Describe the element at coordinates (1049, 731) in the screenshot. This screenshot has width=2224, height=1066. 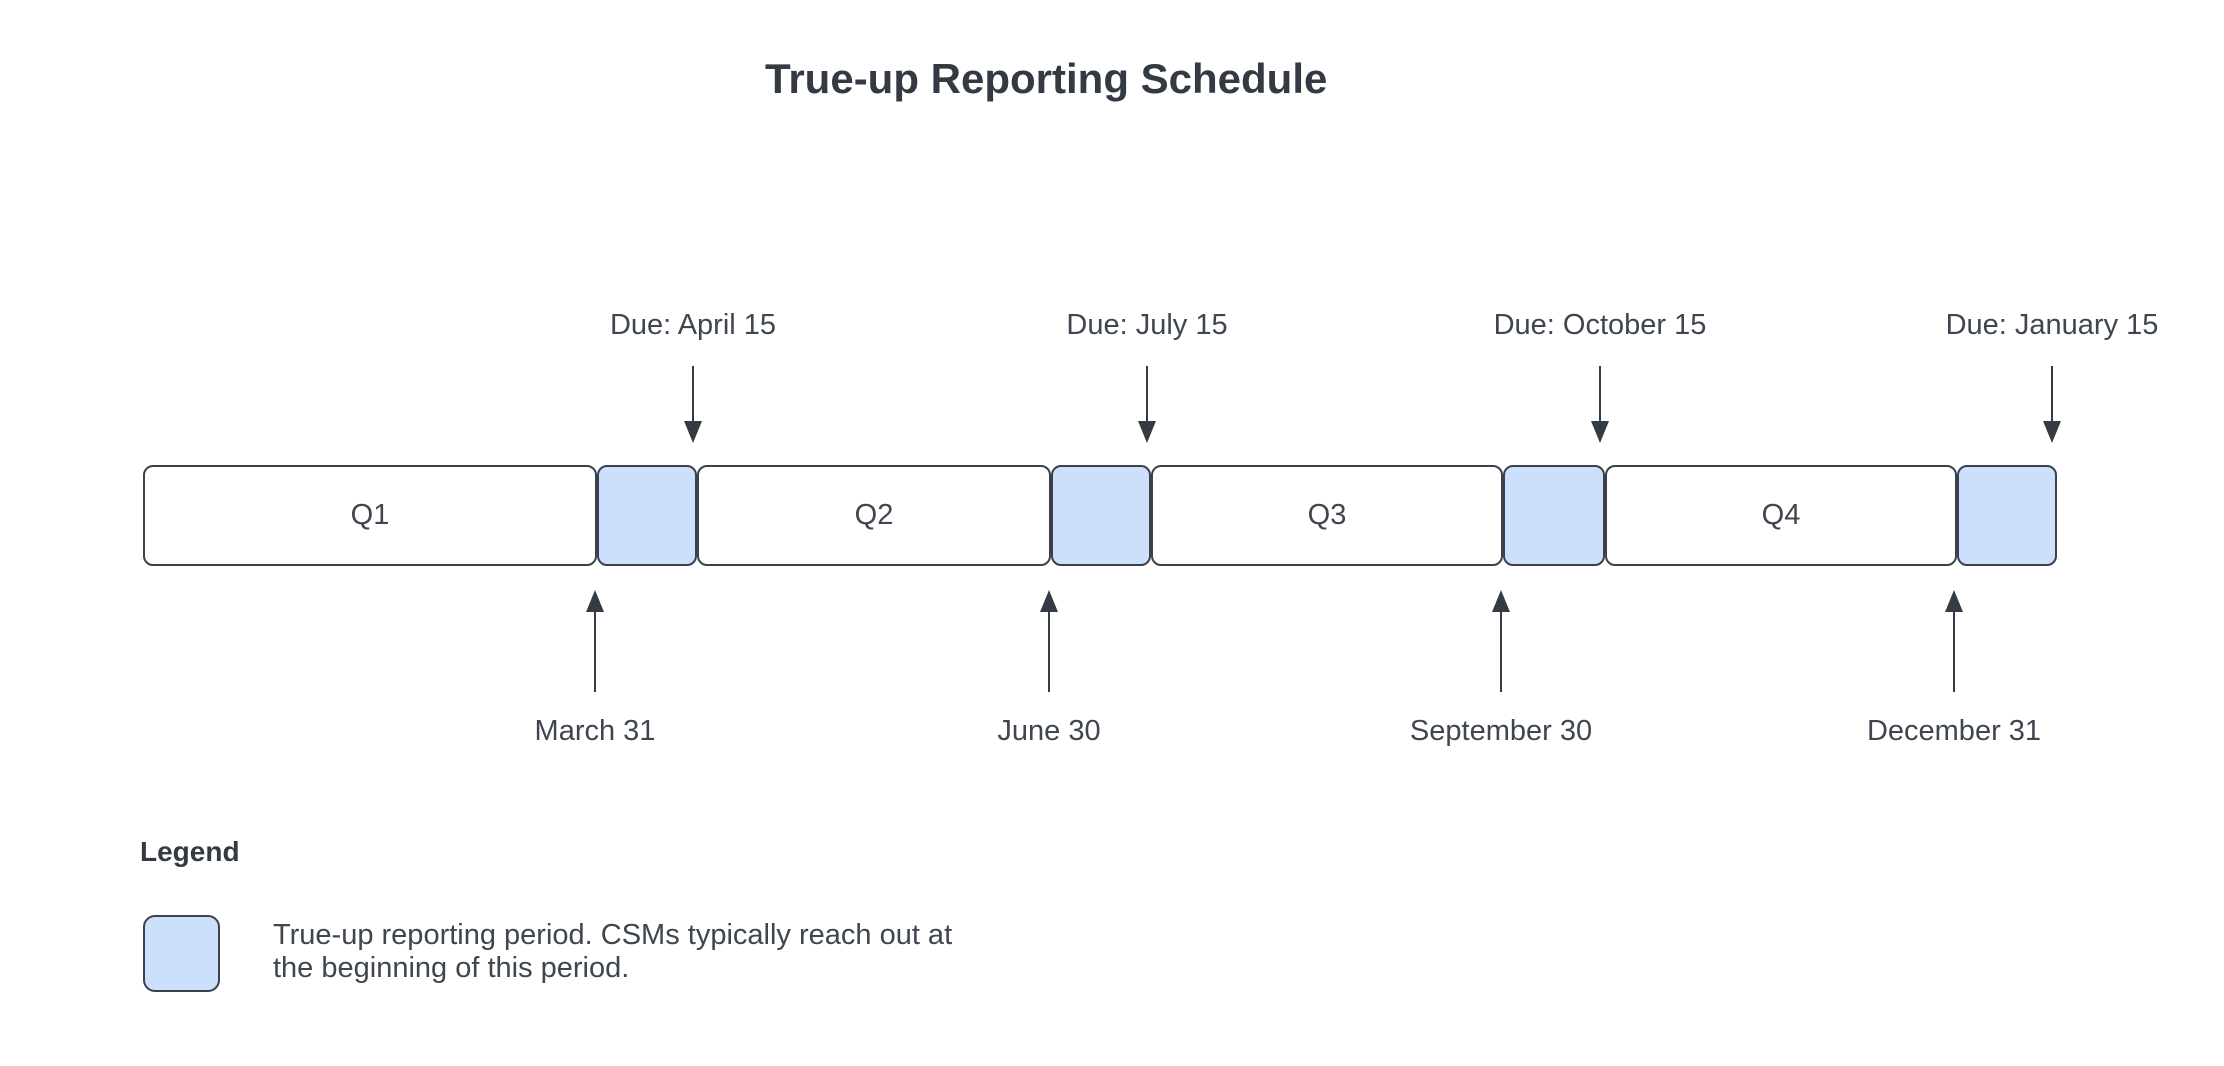
I see `quarter-end-label-q2: June 30` at that location.